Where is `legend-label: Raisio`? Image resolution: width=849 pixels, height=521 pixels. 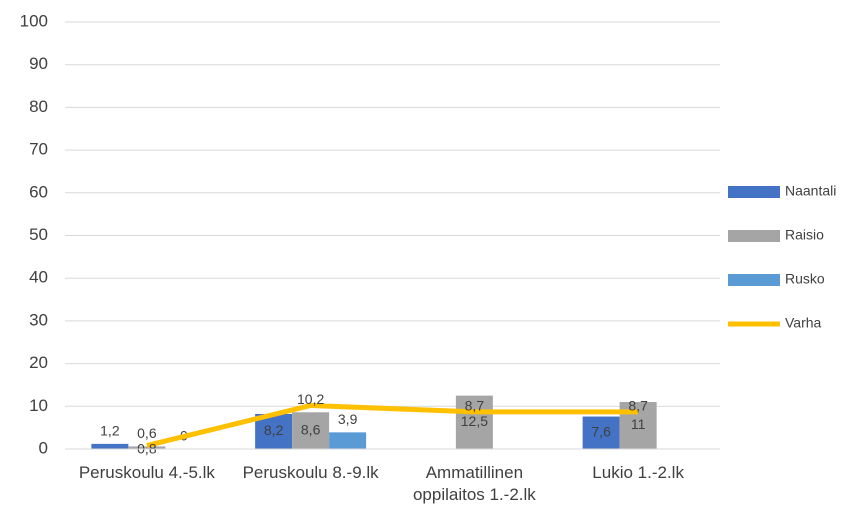 legend-label: Raisio is located at coordinates (804, 235).